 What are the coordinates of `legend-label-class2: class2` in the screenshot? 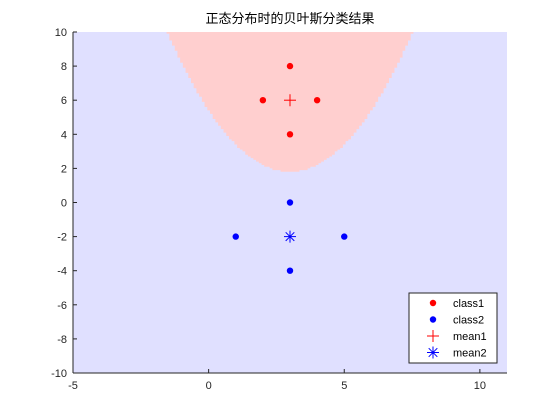 It's located at (468, 321).